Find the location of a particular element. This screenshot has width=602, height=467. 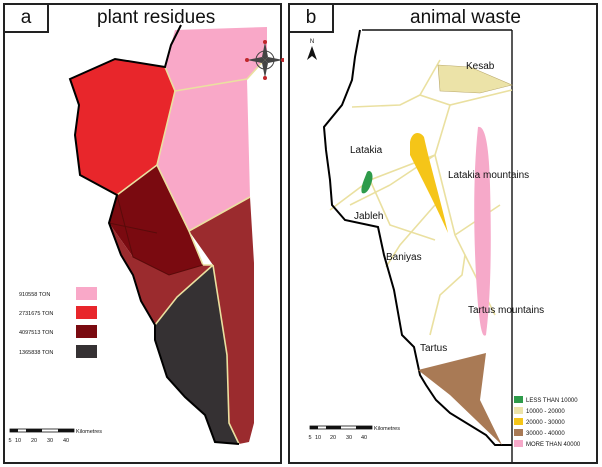

region-south-east is located at coordinates (221, 320).